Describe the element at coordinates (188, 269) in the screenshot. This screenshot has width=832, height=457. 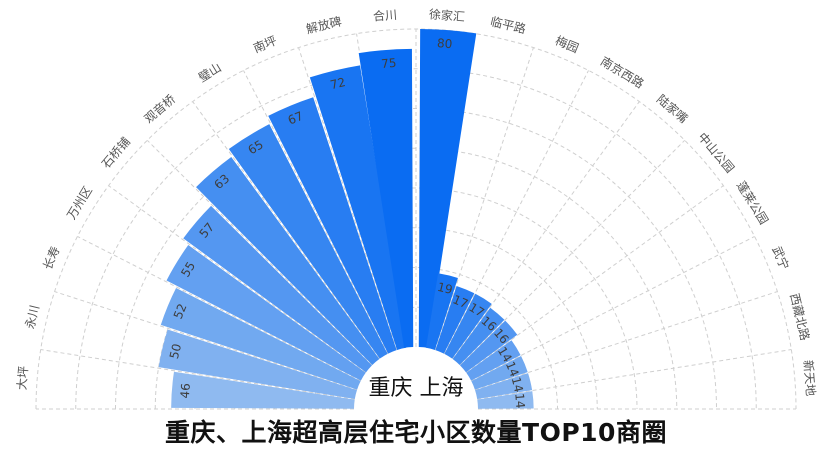
I see `value-label: 55` at that location.